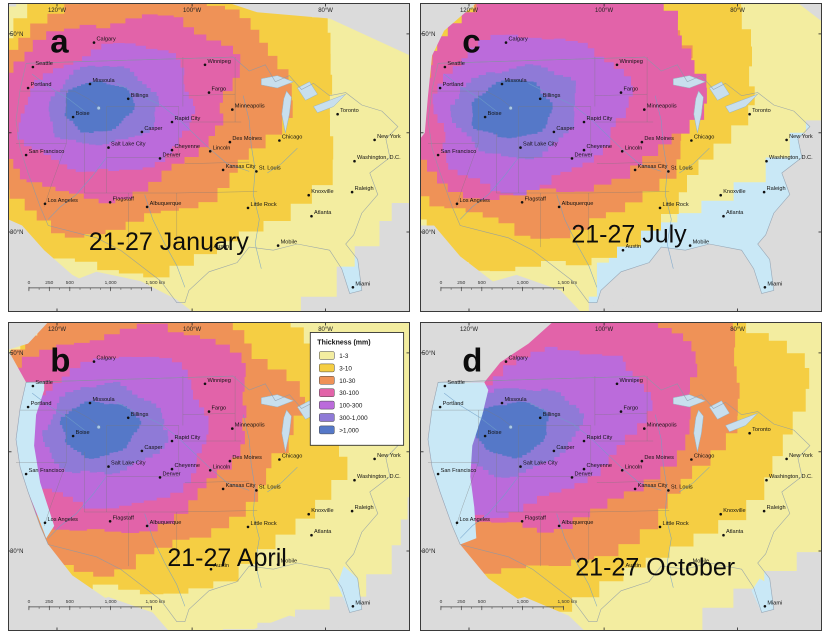 Image resolution: width=825 pixels, height=635 pixels. What do you see at coordinates (471, 40) in the screenshot?
I see `panel-letter: c` at bounding box center [471, 40].